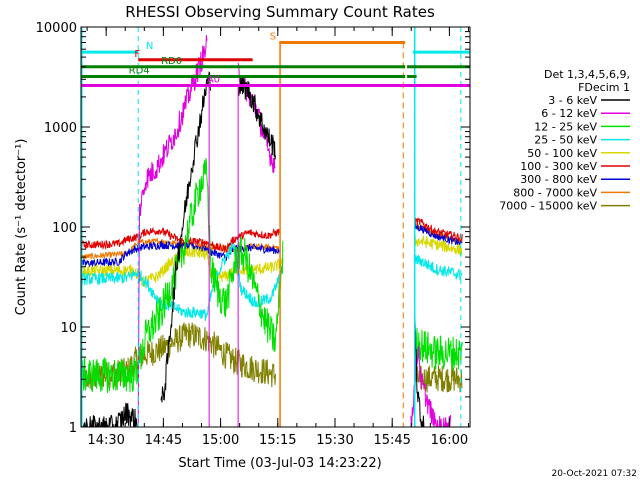  Describe the element at coordinates (572, 100) in the screenshot. I see `legend-label-0: 3 - 6 keV` at that location.